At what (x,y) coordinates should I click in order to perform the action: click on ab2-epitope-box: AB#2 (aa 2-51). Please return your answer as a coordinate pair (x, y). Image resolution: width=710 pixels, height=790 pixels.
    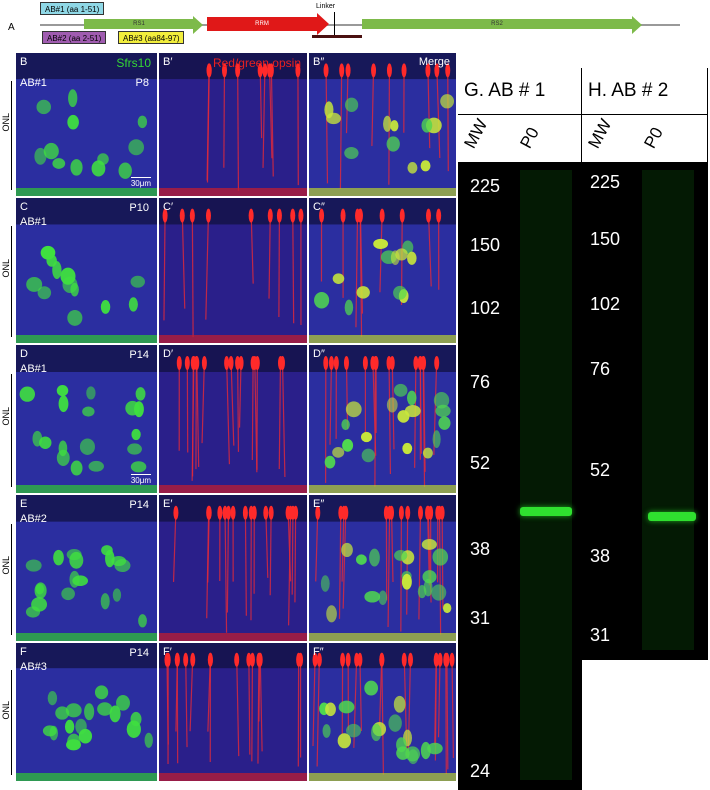
    Looking at the image, I should click on (74, 37).